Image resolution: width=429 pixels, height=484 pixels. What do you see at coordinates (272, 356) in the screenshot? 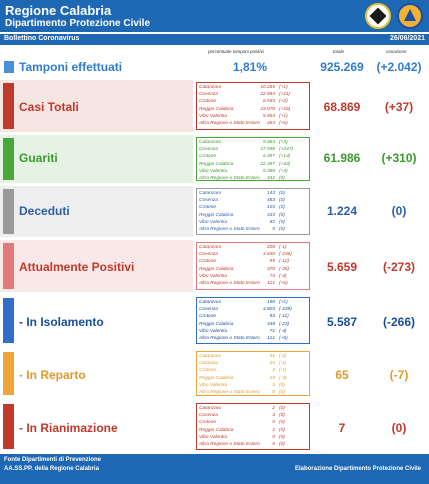
I see `province-value: 16` at bounding box center [272, 356].